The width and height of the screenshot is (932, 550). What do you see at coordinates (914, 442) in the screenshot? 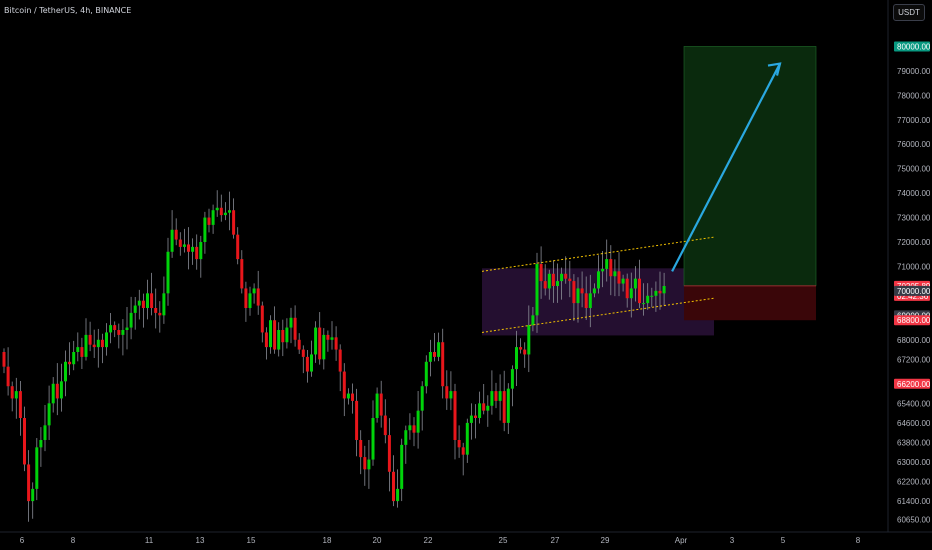
I see `price-tick-label: 63800.00` at bounding box center [914, 442].